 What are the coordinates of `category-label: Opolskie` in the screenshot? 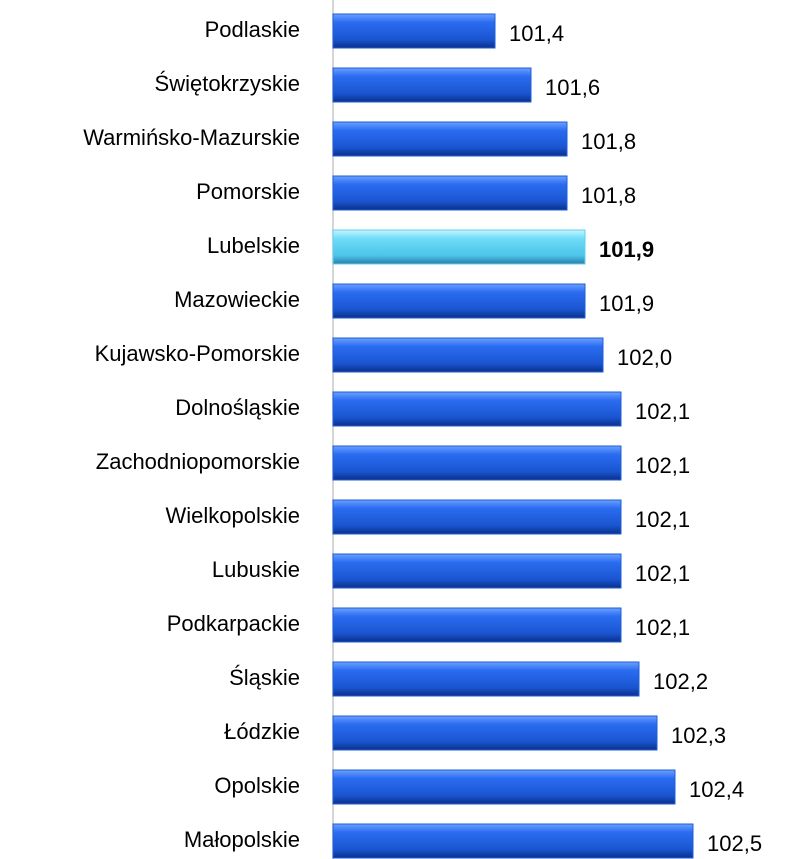 It's located at (257, 785).